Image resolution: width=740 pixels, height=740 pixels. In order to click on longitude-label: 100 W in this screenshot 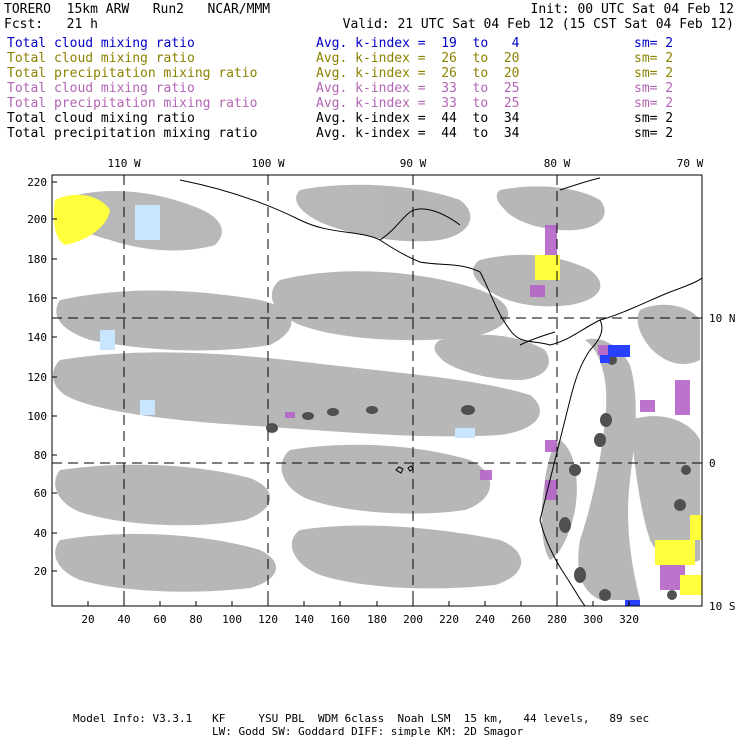, I will do `click(268, 163)`.